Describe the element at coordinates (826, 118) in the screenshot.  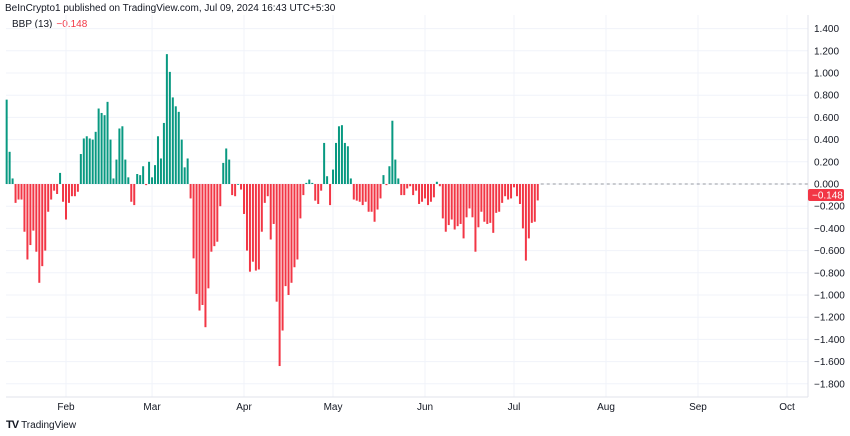
I see `y-tick-label: 0.600` at that location.